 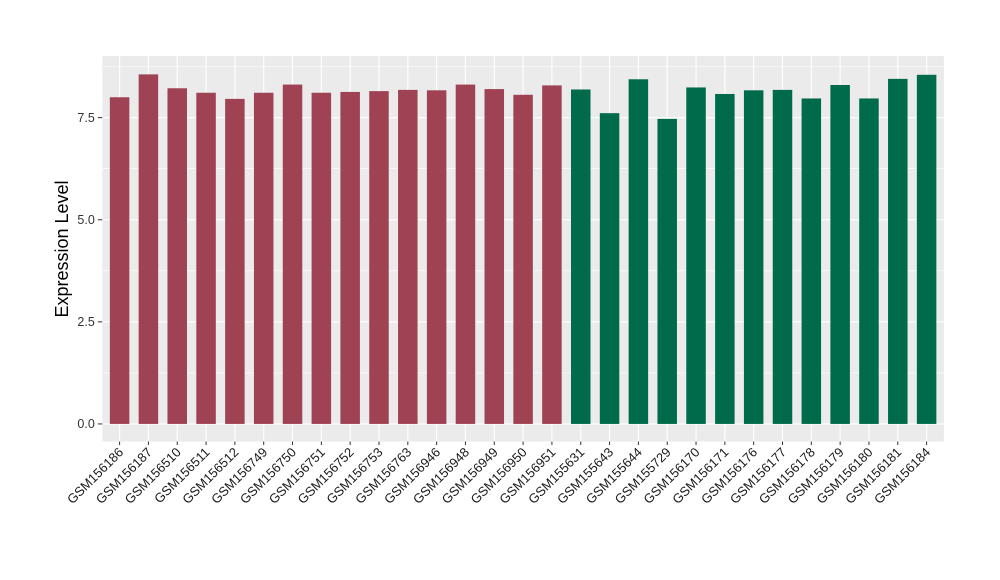 I want to click on bar-GSM156510, so click(x=177, y=256).